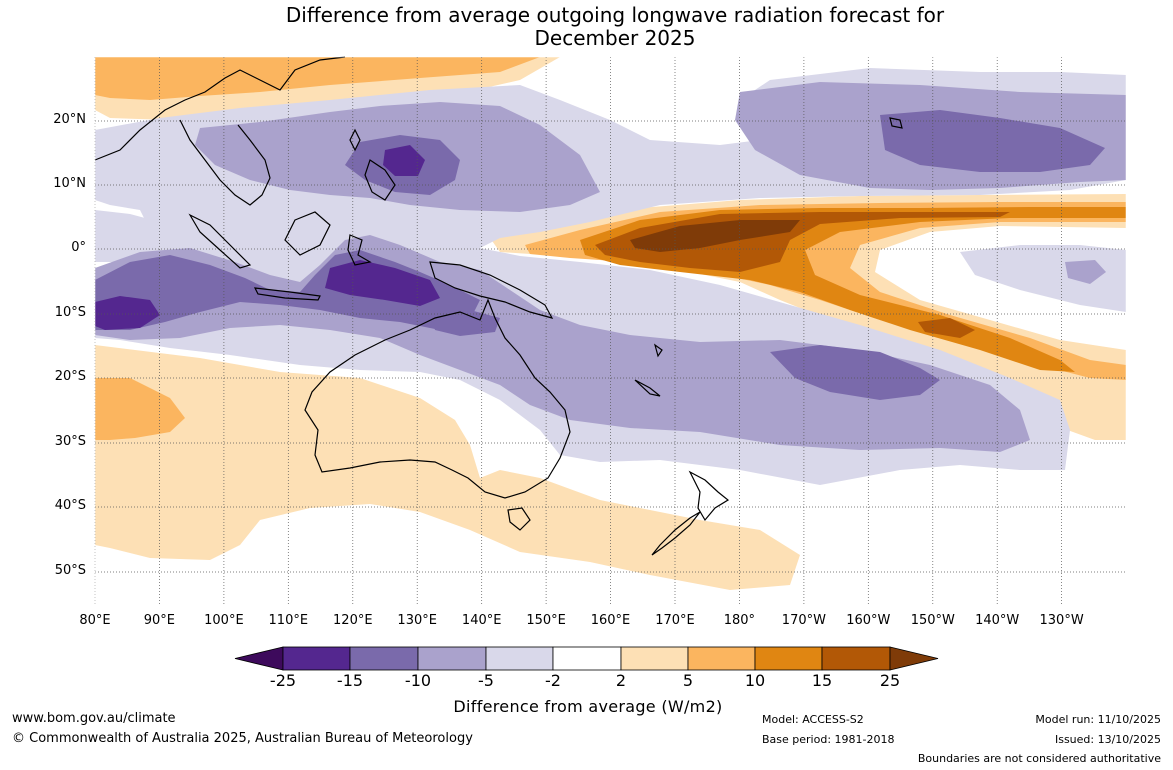 This screenshot has width=1173, height=770. I want to click on longitude-tick-label: 110°E, so click(288, 620).